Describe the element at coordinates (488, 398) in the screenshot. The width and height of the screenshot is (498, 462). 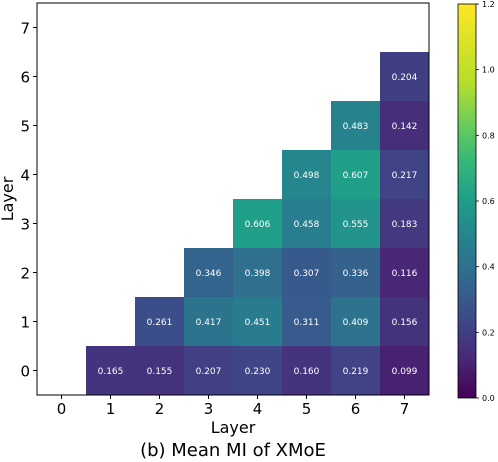
I see `colorbar-tick-label: 0.0` at that location.